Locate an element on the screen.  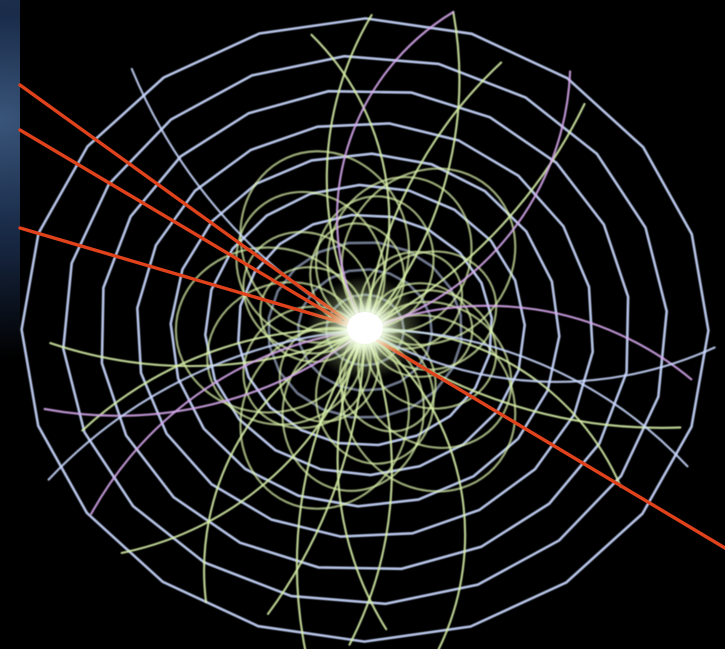
collision-vertex is located at coordinates (365, 328).